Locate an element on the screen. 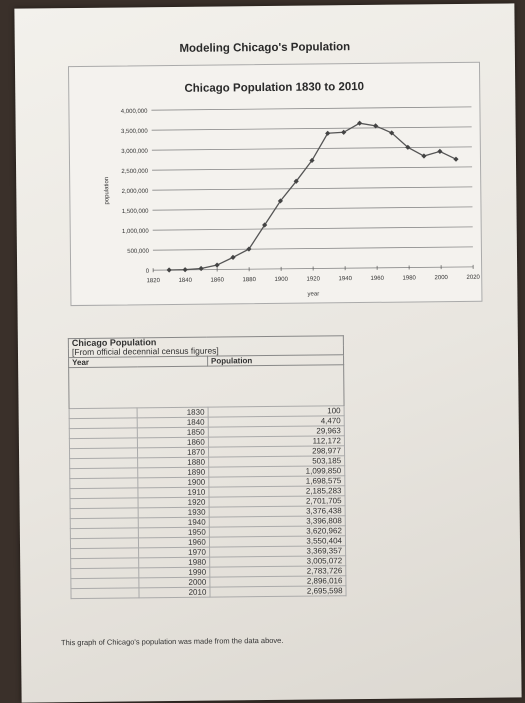  y-tick-label: 1,500,000 is located at coordinates (135, 212).